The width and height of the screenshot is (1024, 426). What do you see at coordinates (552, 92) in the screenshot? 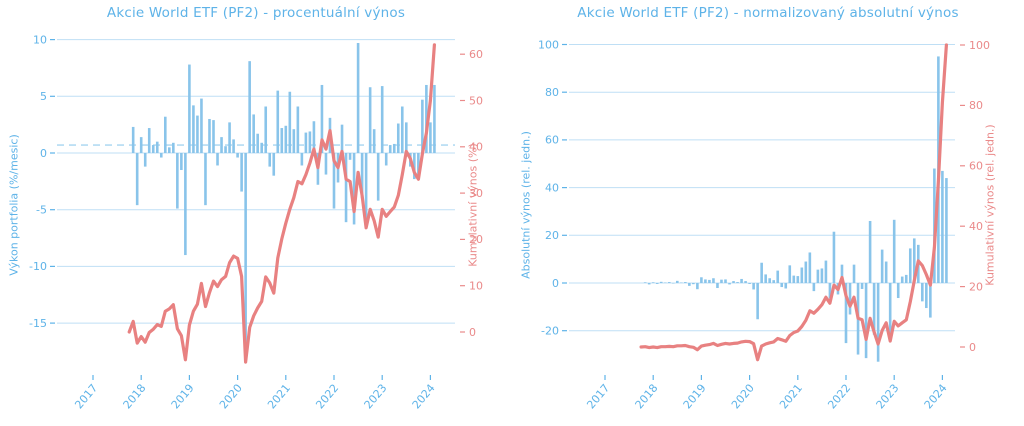
I see `left-axis-tick-label: 80` at bounding box center [552, 92].